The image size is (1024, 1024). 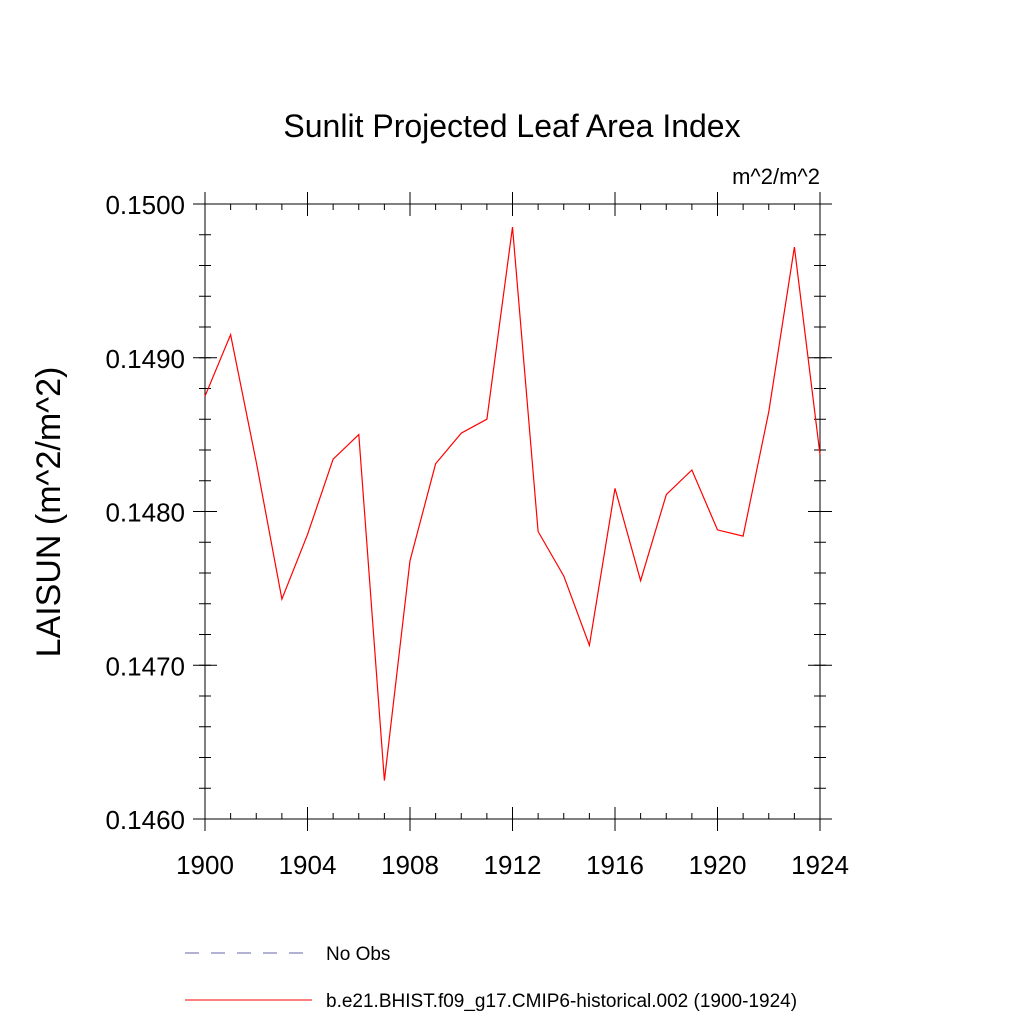 What do you see at coordinates (308, 865) in the screenshot?
I see `x-tick-label: 1904` at bounding box center [308, 865].